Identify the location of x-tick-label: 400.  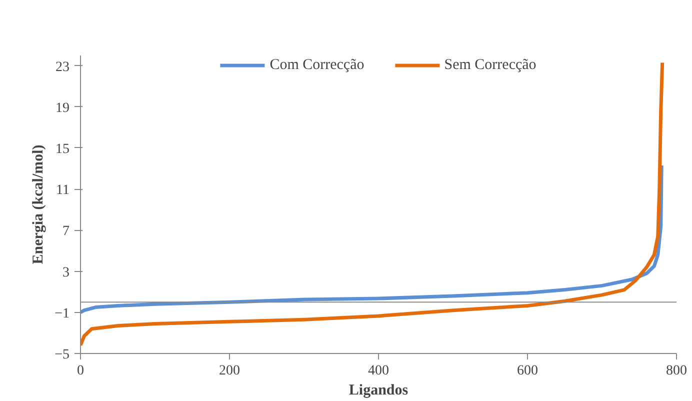
(378, 371).